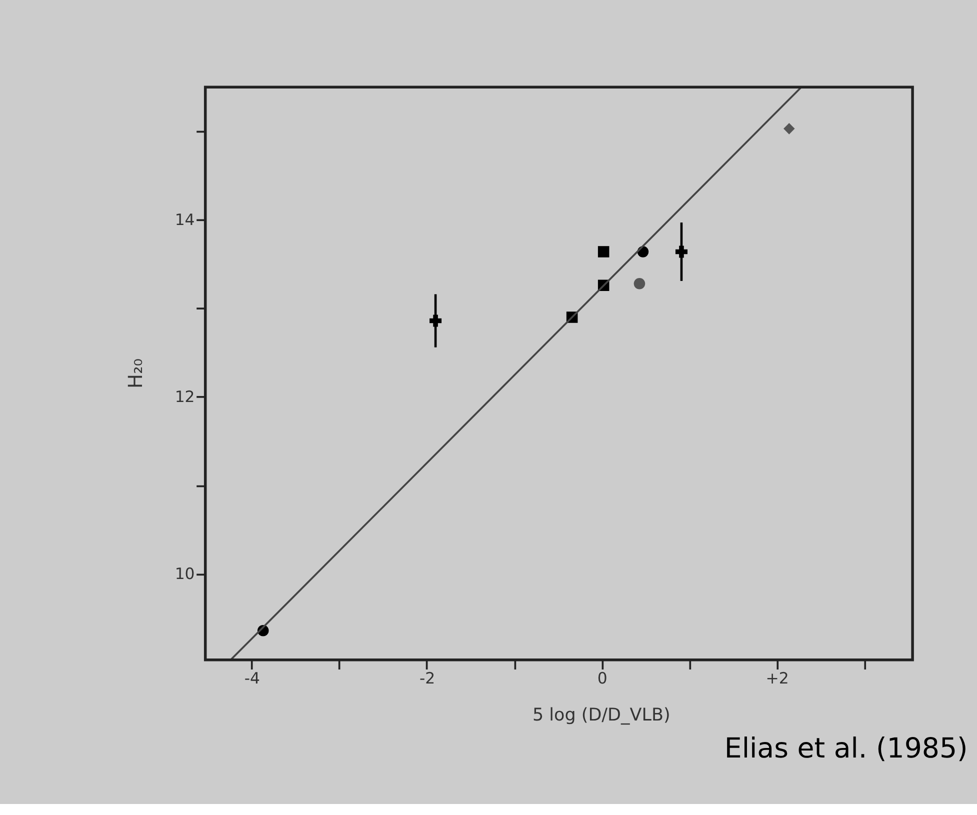 The image size is (977, 815). I want to click on x-tick-label: 0, so click(602, 678).